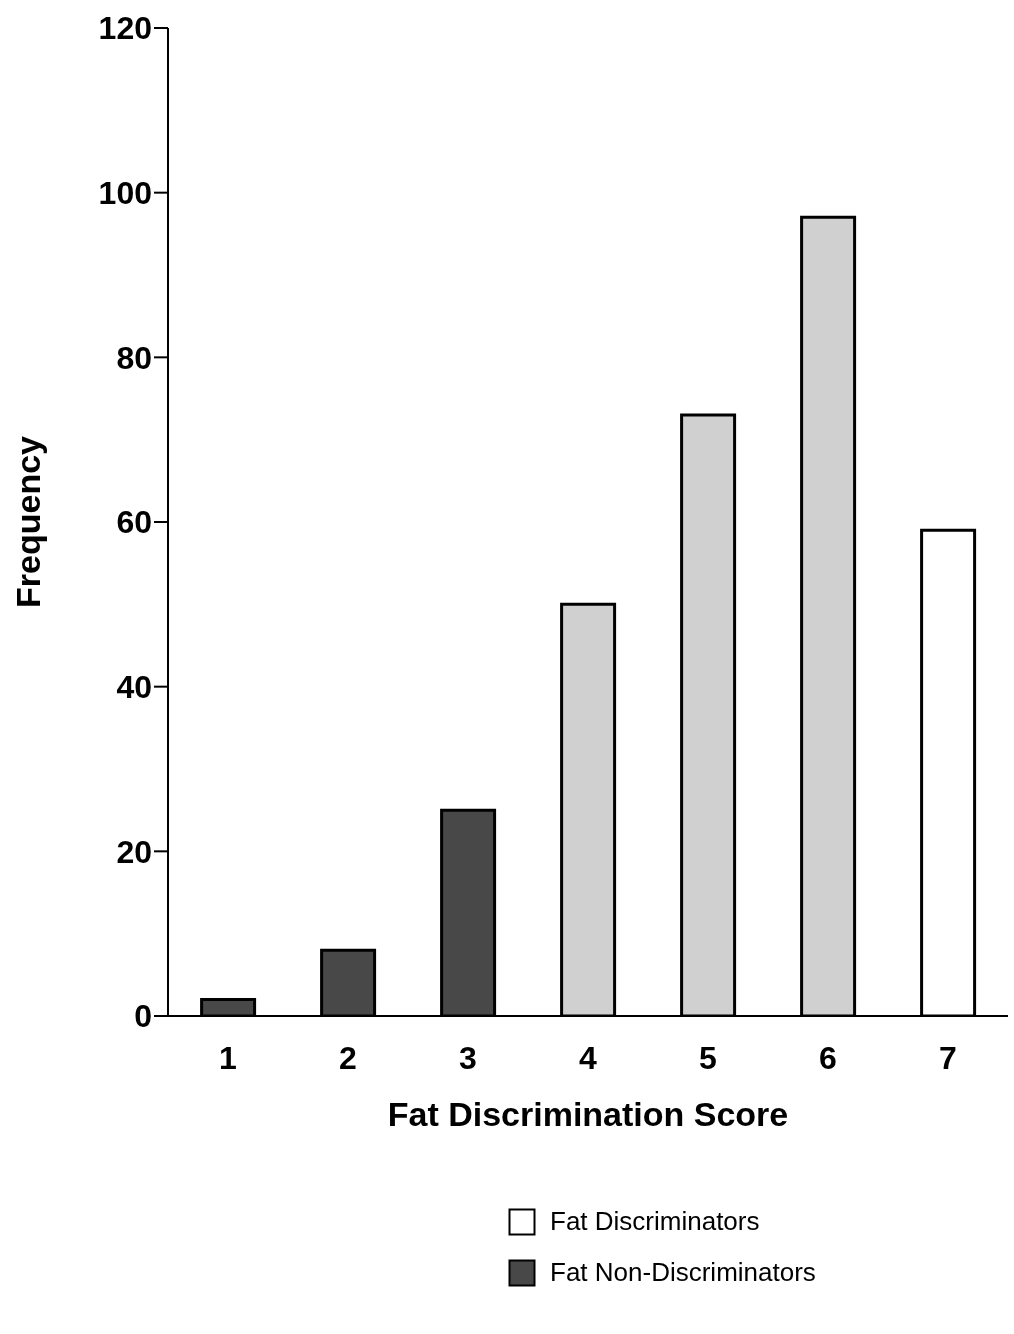  I want to click on y-tick-label: 80, so click(134, 357).